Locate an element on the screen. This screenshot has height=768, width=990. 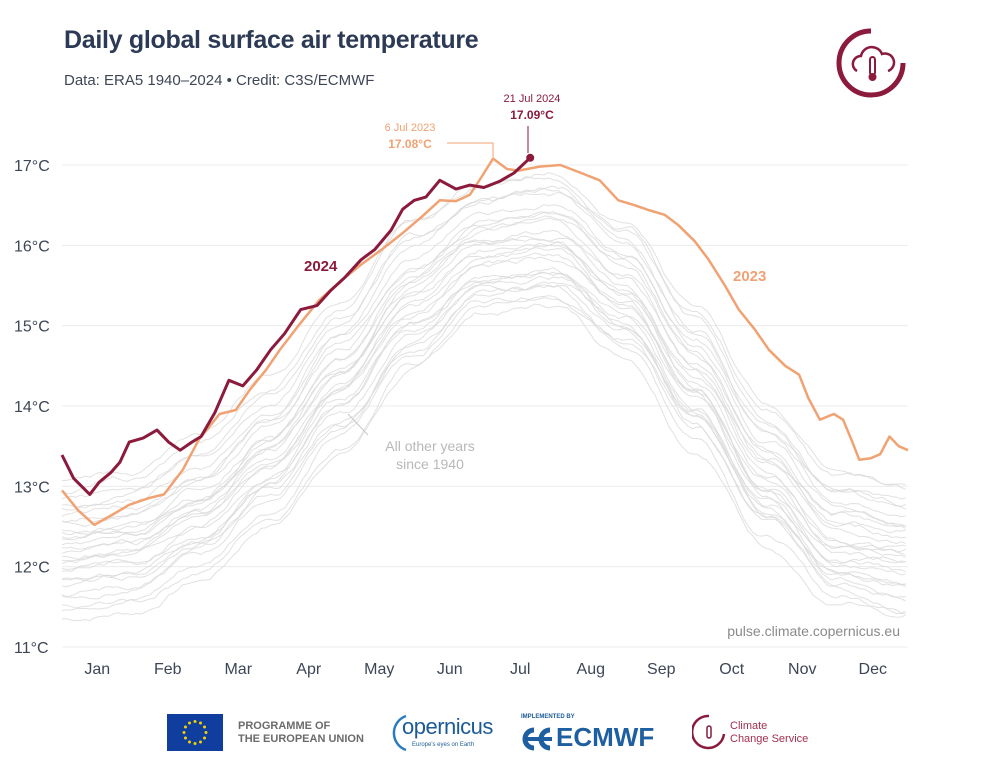
x-tick-label: Mar is located at coordinates (238, 669).